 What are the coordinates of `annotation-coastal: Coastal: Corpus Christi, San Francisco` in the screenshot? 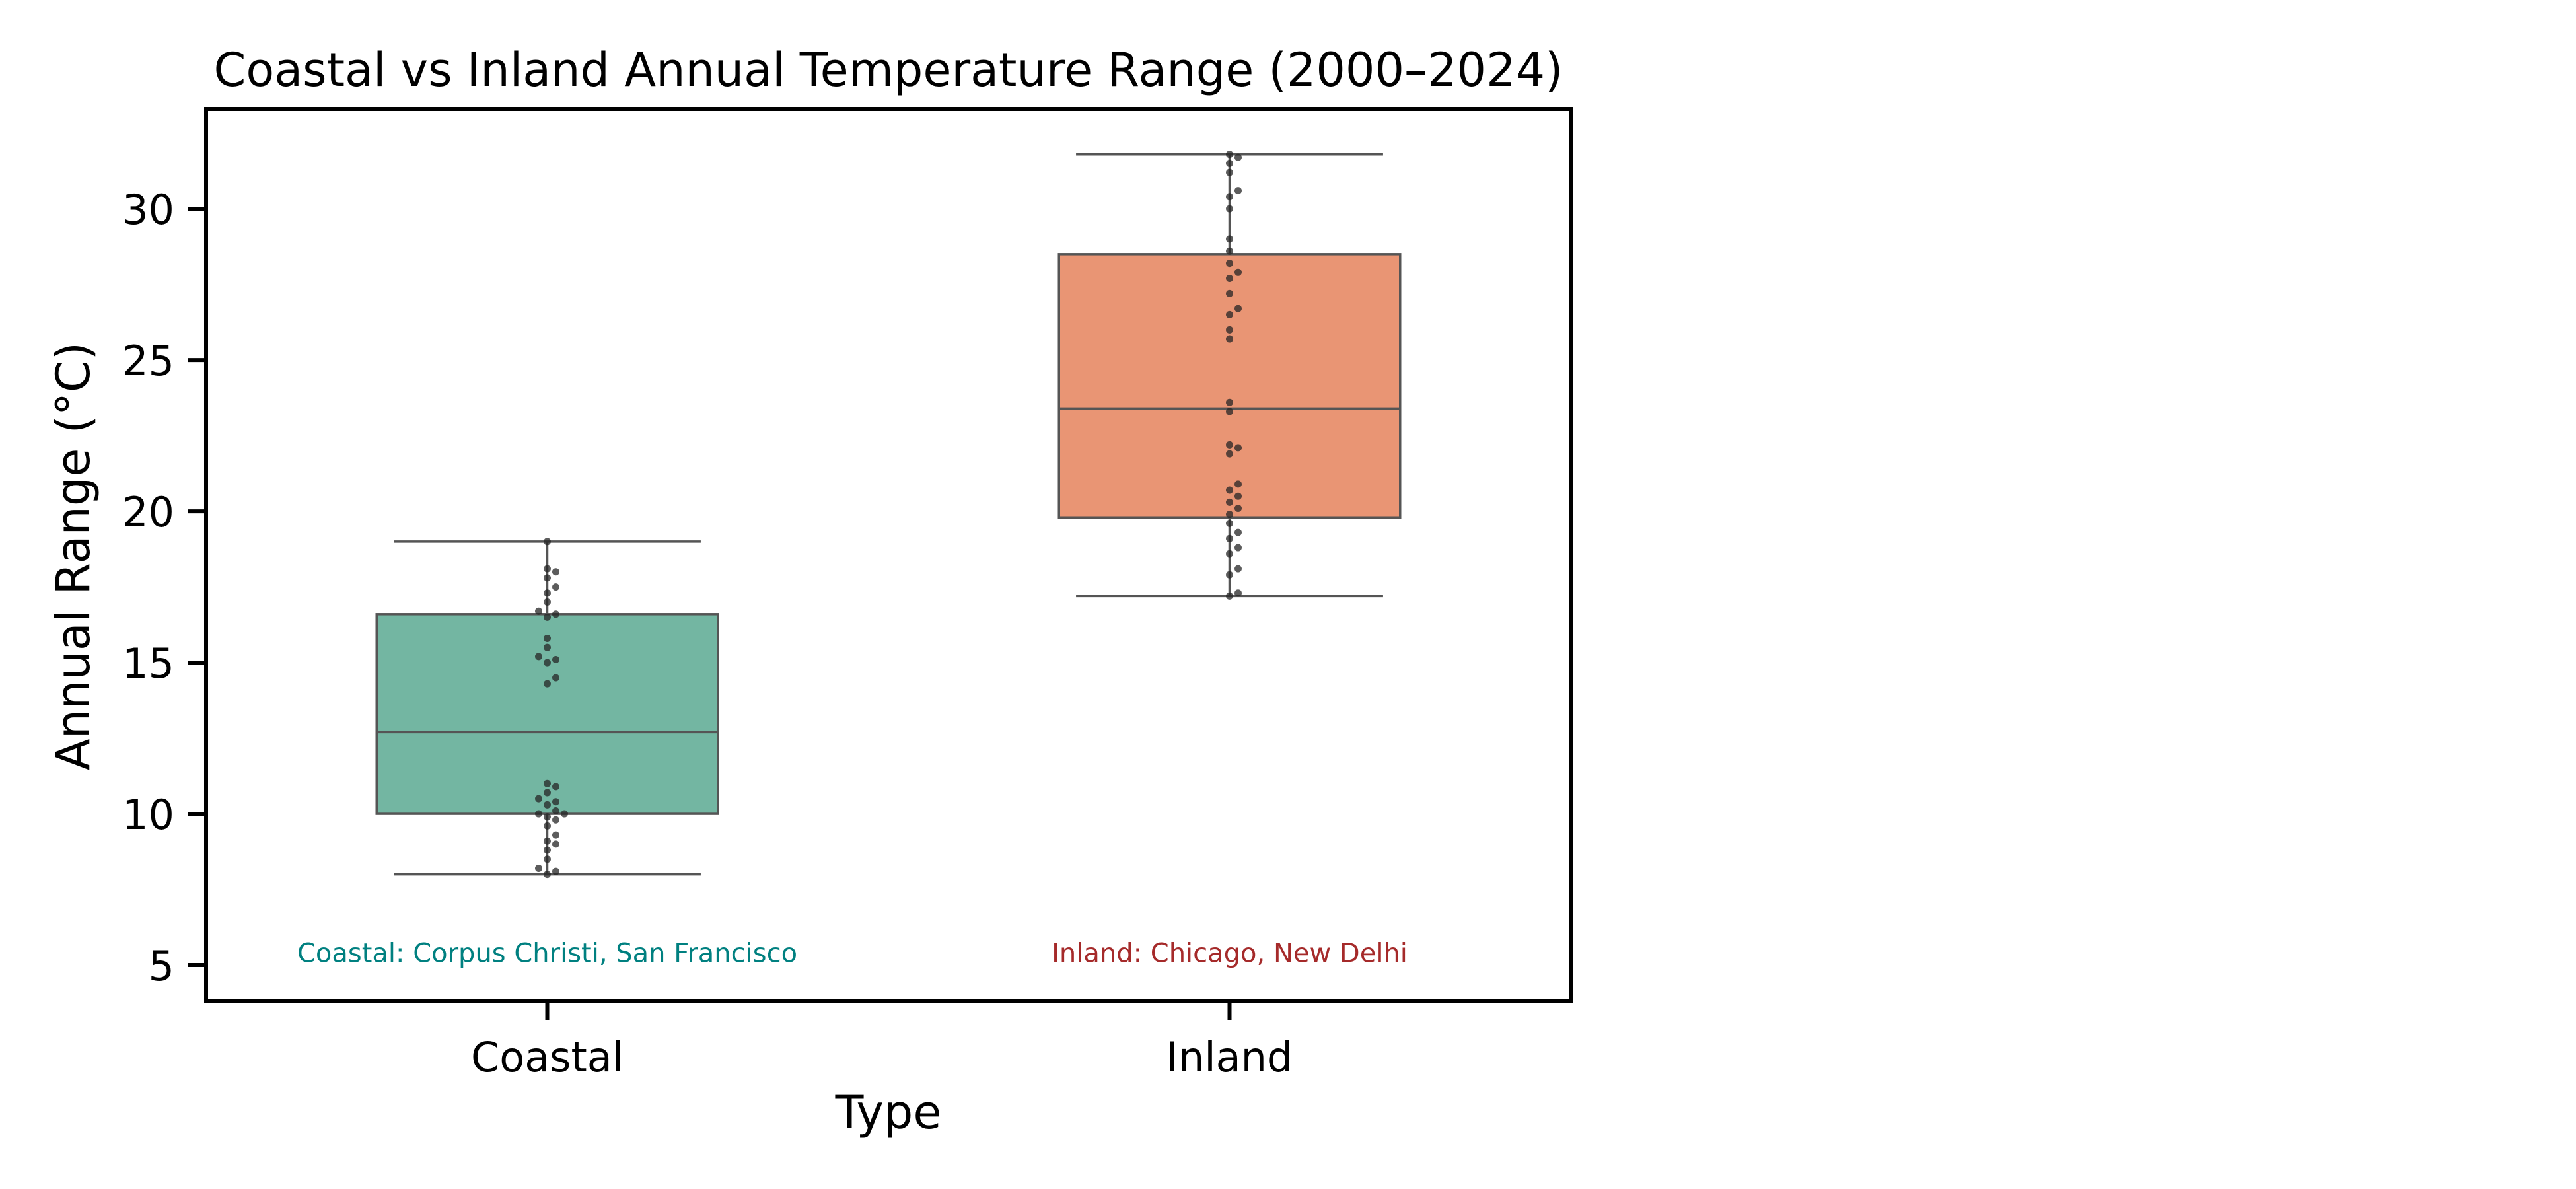 It's located at (547, 954).